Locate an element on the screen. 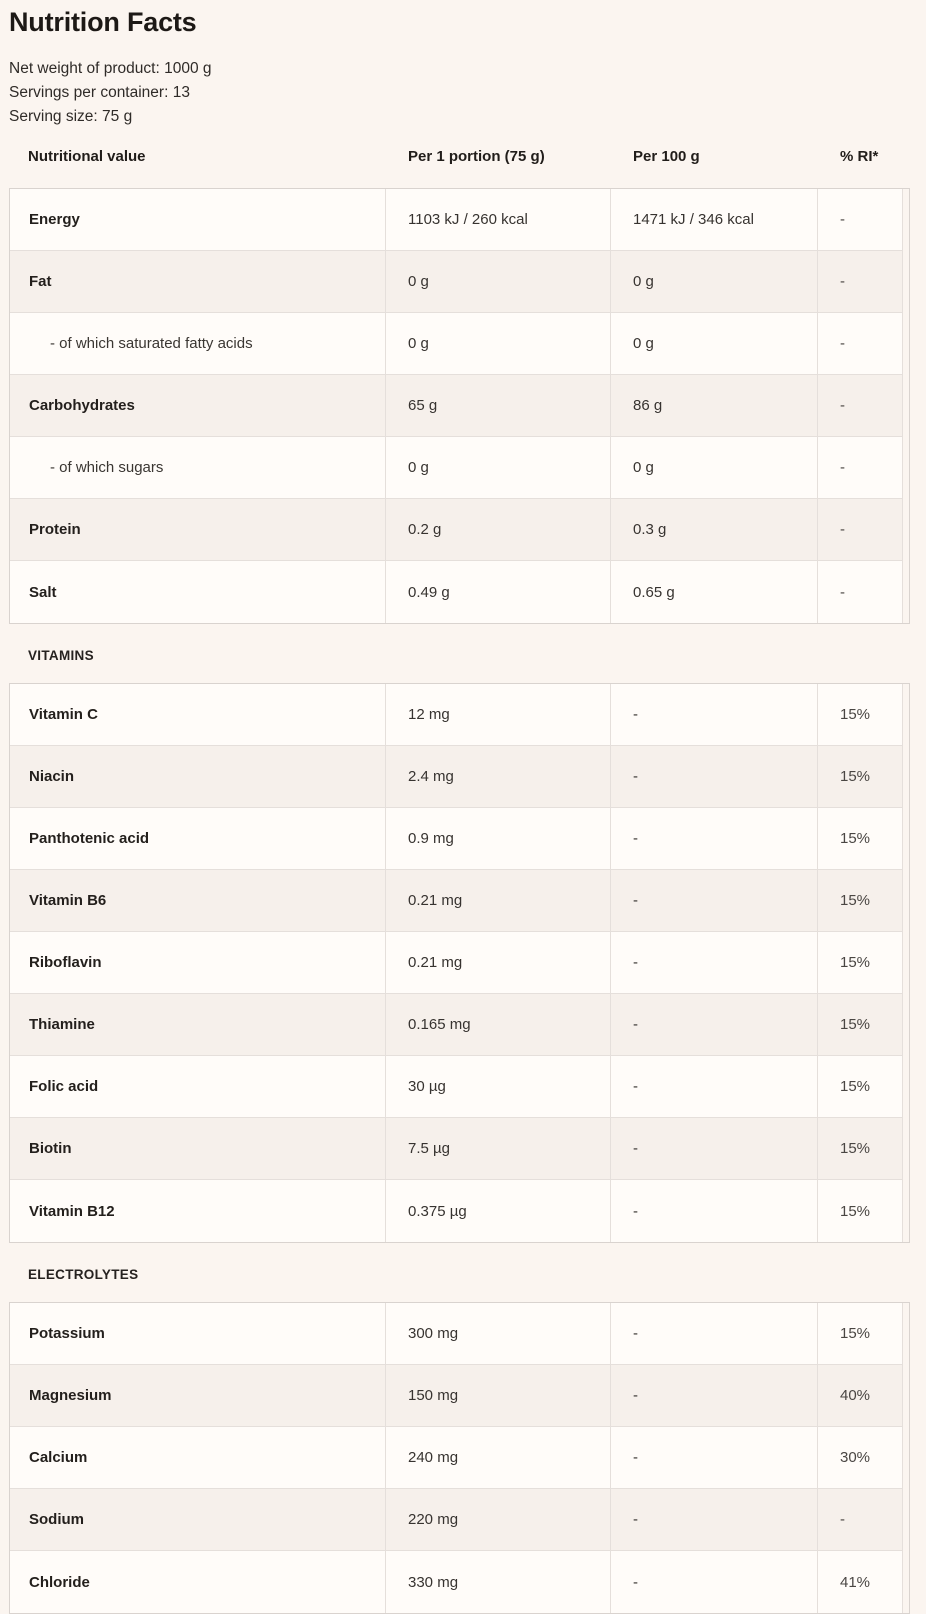  table-row: Niacin 2.4 mg - 15% is located at coordinates (456, 777).